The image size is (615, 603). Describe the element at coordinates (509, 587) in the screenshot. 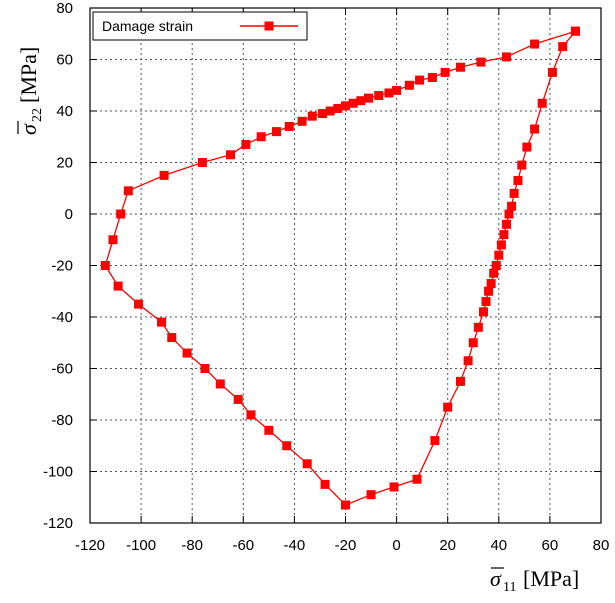

I see `x-axis-subscript: 11` at that location.